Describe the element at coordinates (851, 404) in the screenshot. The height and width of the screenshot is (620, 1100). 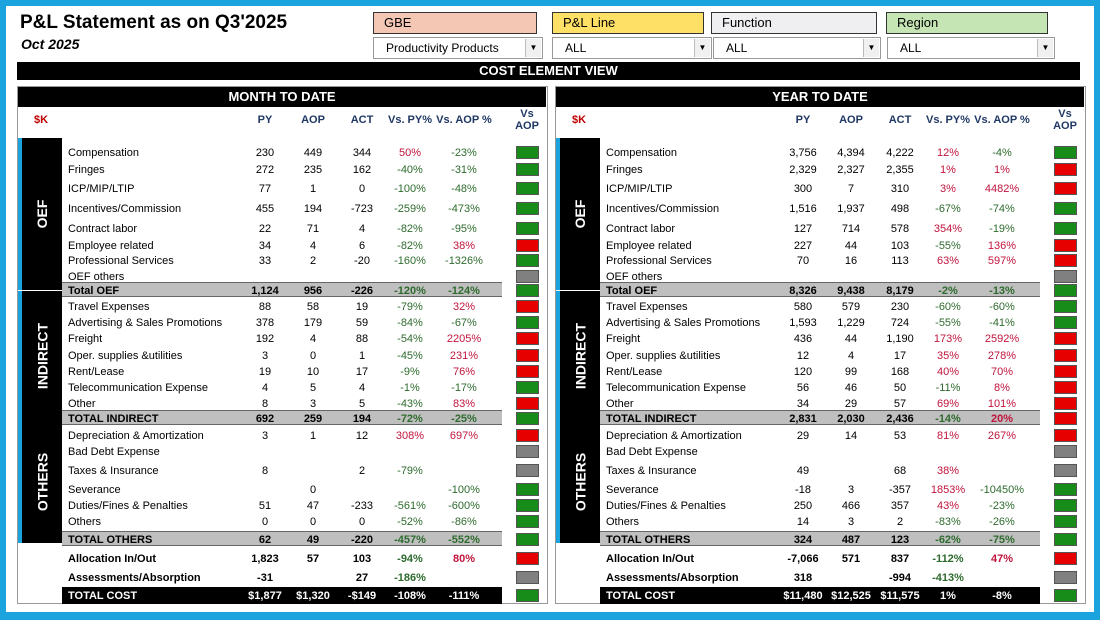
I see `aop-value: 29` at that location.